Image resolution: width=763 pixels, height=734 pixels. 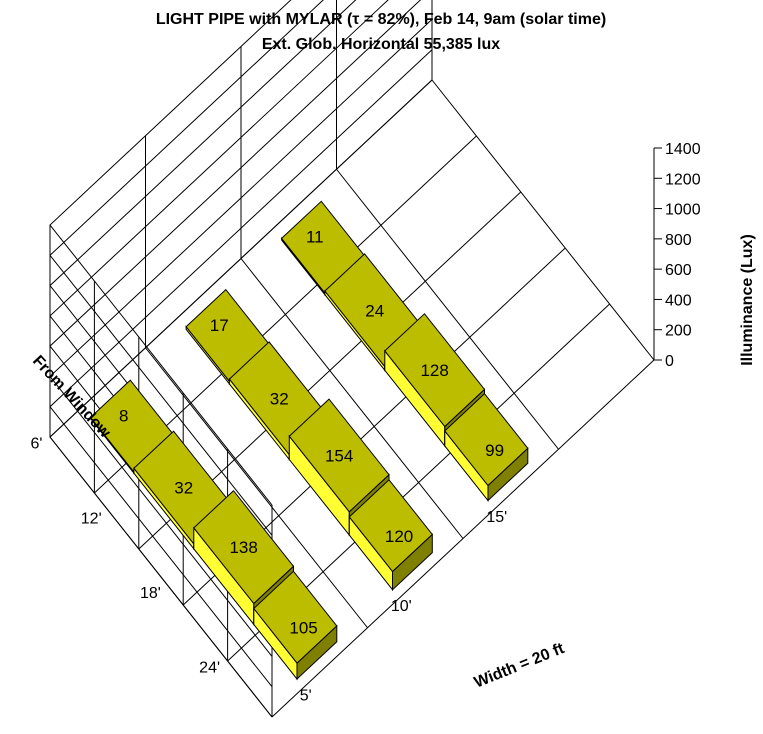 I want to click on data-label: 138, so click(x=243, y=547).